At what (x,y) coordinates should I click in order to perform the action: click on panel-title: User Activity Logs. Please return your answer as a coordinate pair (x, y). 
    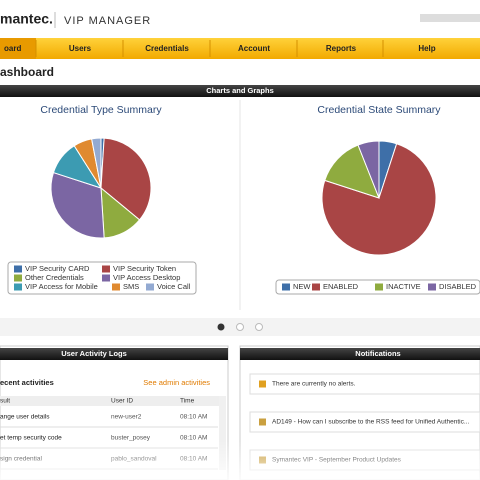
    Looking at the image, I should click on (94, 353).